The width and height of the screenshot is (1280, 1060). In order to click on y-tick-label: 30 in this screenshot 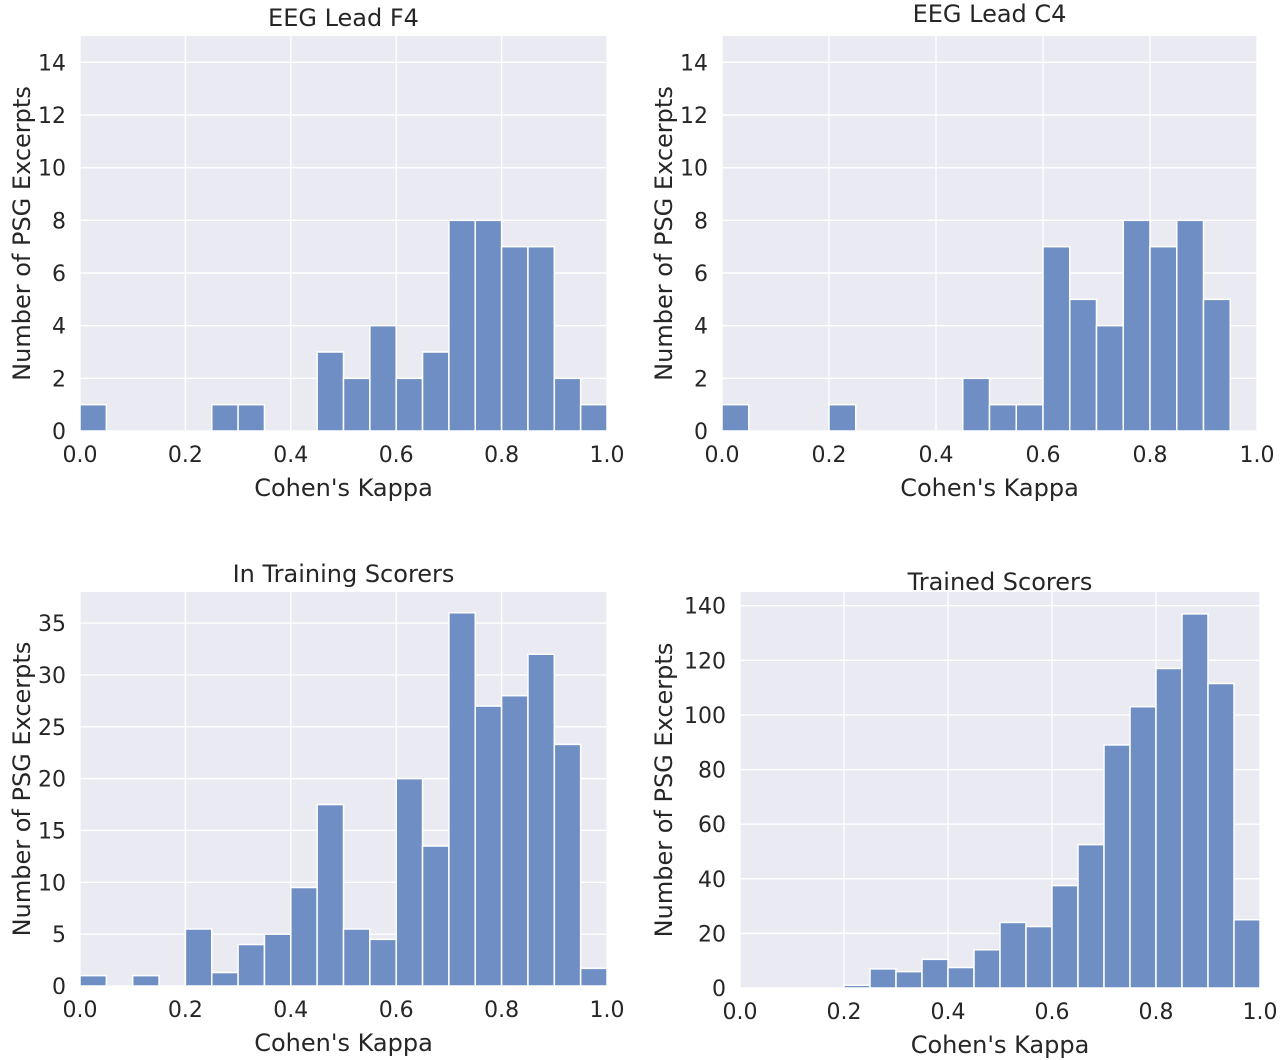, I will do `click(52, 676)`.